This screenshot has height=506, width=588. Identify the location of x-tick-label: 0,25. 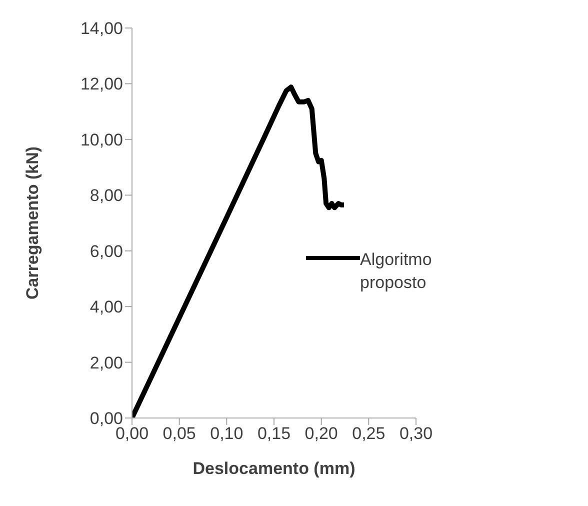
(369, 434).